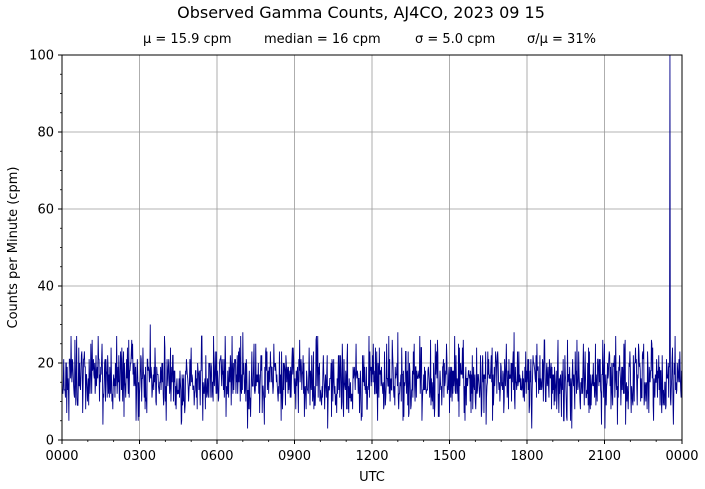 The width and height of the screenshot is (705, 489). What do you see at coordinates (371, 456) in the screenshot?
I see `x-tick-label-4: 1200` at bounding box center [371, 456].